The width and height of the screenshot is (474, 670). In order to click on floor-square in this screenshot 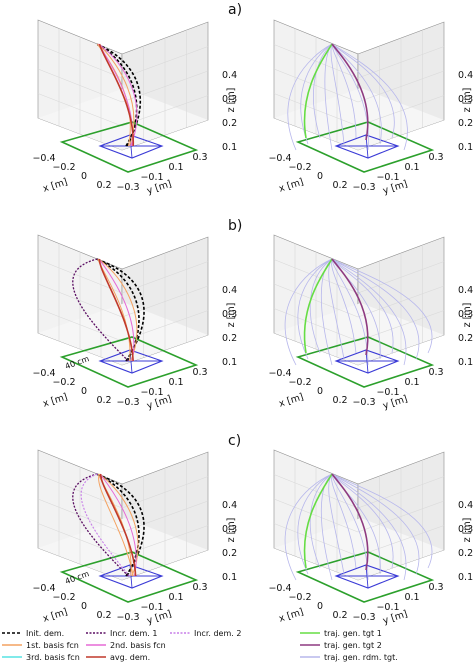, I will do `click(365, 147)`.